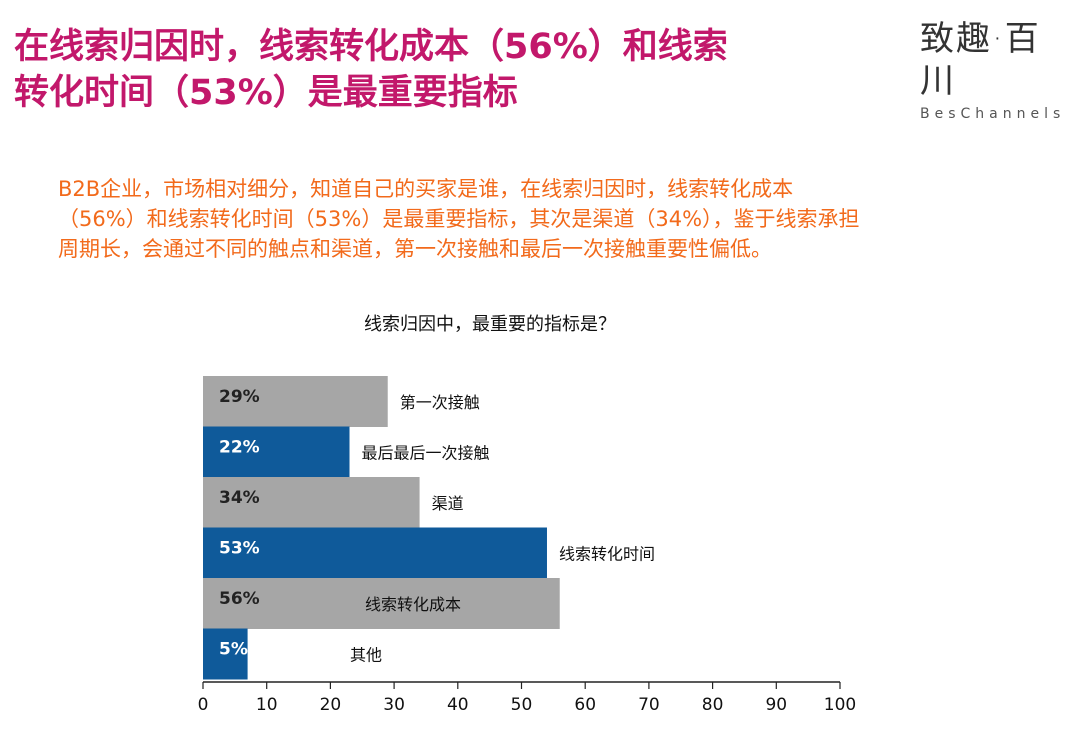 This screenshot has width=1080, height=730. What do you see at coordinates (649, 705) in the screenshot?
I see `x-tick-label-70: 70` at bounding box center [649, 705].